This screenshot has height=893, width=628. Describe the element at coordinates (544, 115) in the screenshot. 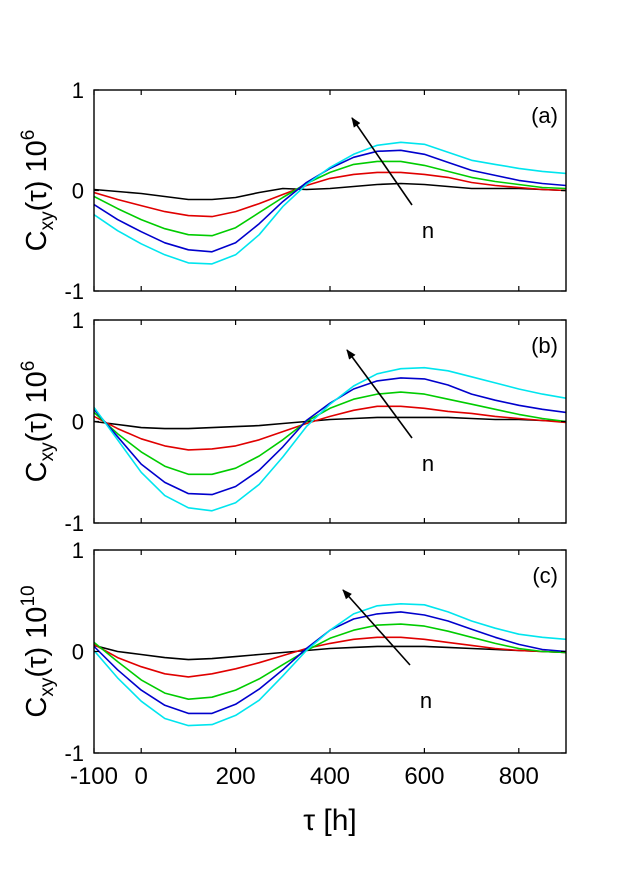

I see `panel-label: (a)` at that location.